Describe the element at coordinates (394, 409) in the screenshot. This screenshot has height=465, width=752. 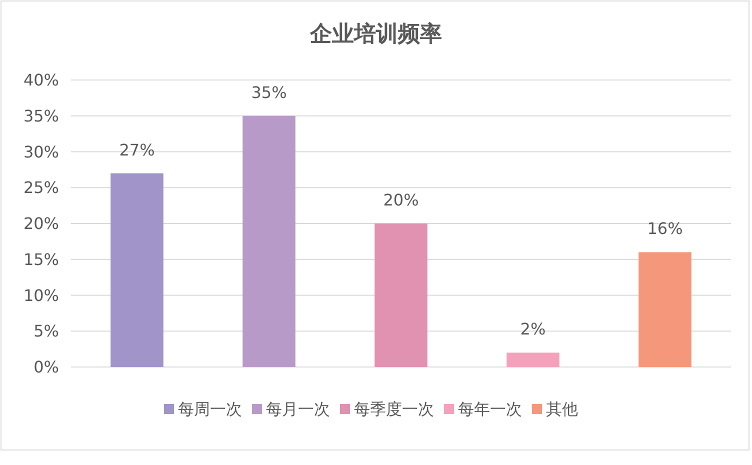
I see `legend-label: 每季度一次` at that location.